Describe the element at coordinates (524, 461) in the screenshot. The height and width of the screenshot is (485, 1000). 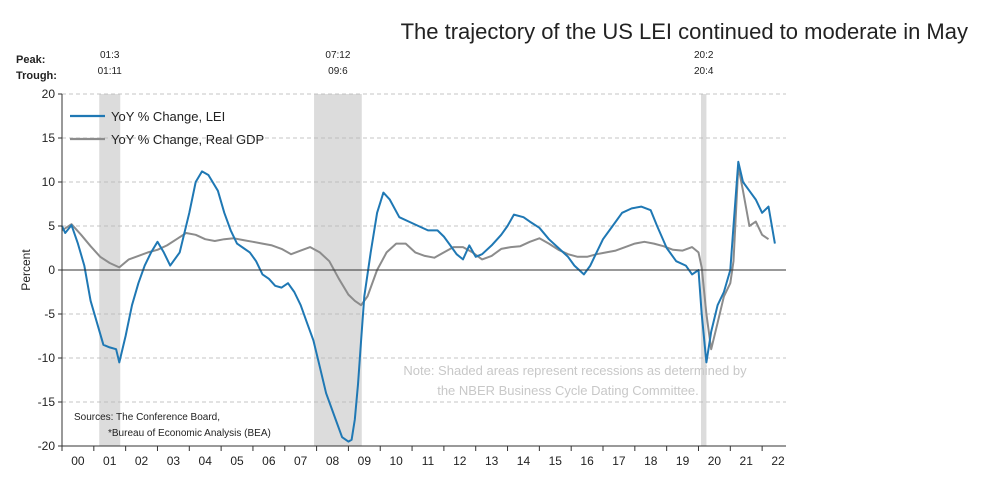
I see `x-tick-label-14: 14` at that location.